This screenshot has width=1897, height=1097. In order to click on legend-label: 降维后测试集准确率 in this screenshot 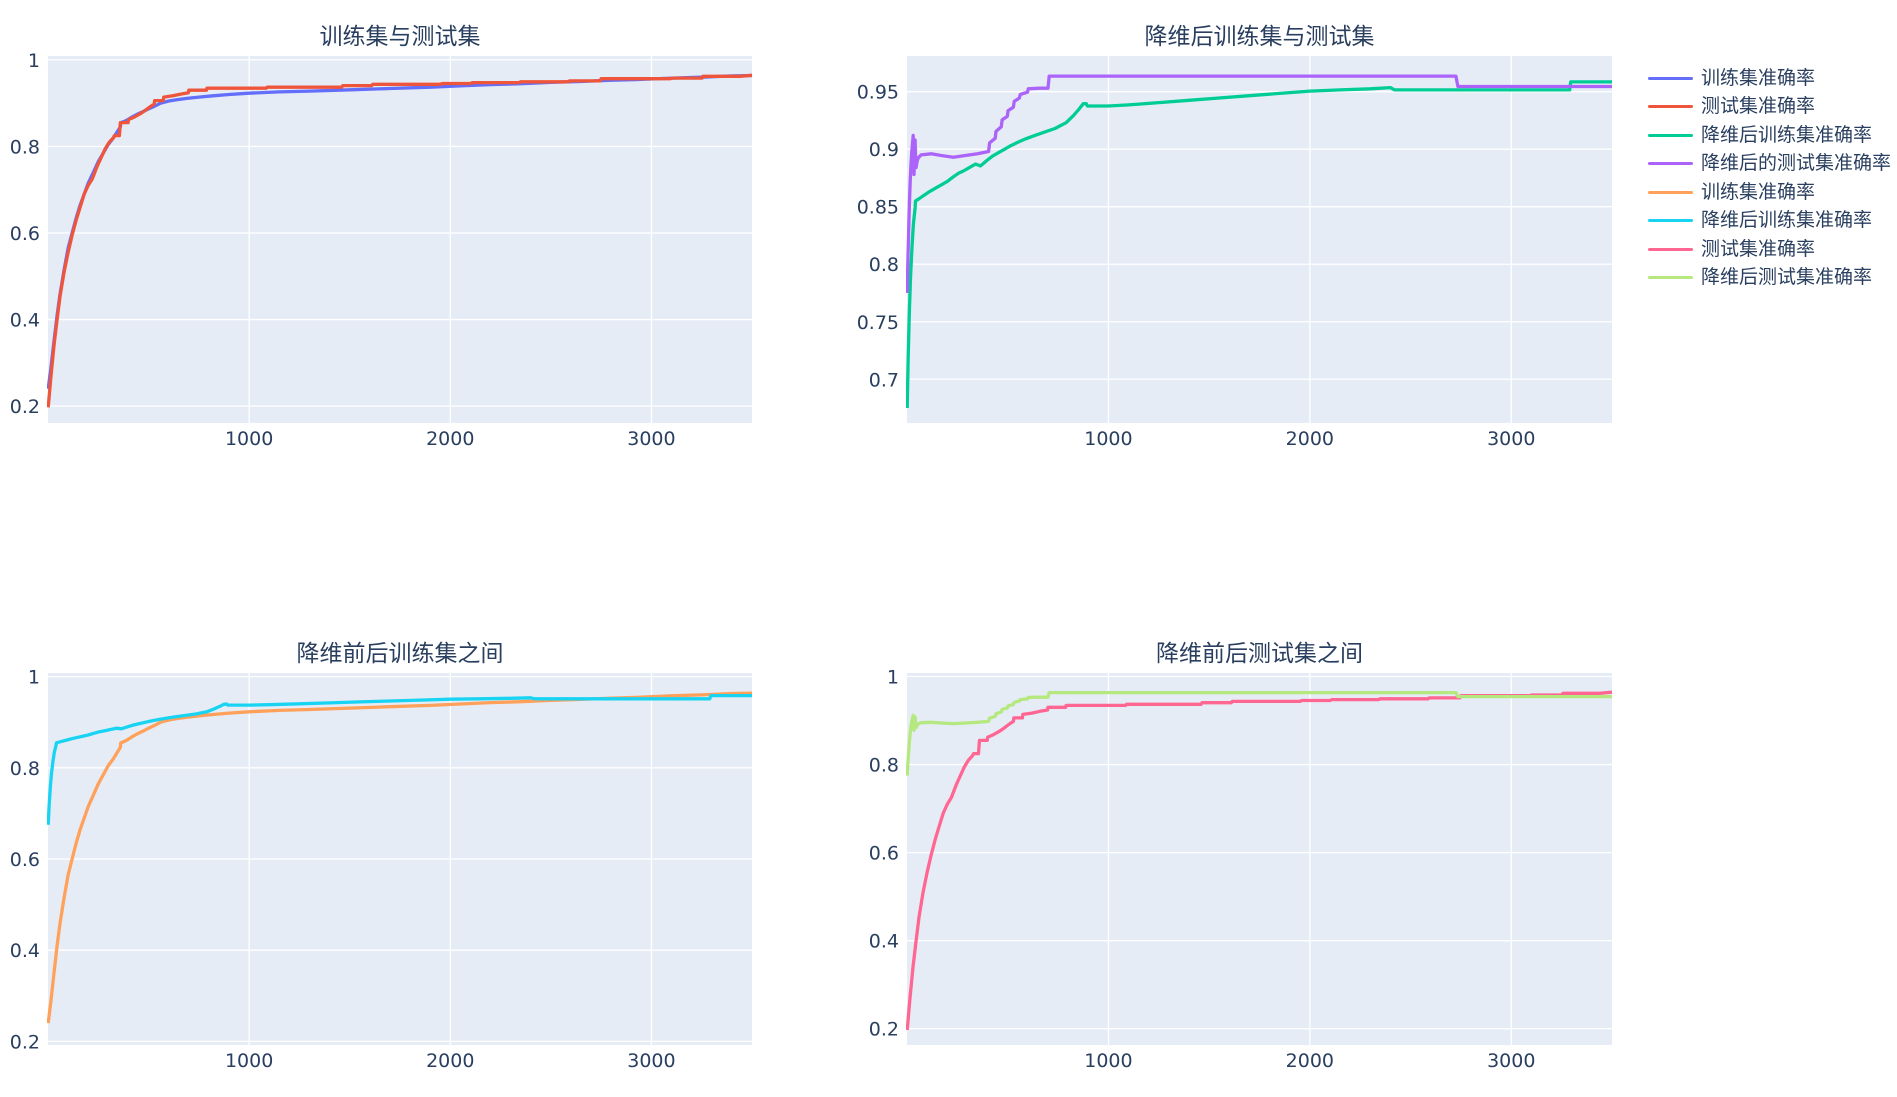, I will do `click(1787, 277)`.